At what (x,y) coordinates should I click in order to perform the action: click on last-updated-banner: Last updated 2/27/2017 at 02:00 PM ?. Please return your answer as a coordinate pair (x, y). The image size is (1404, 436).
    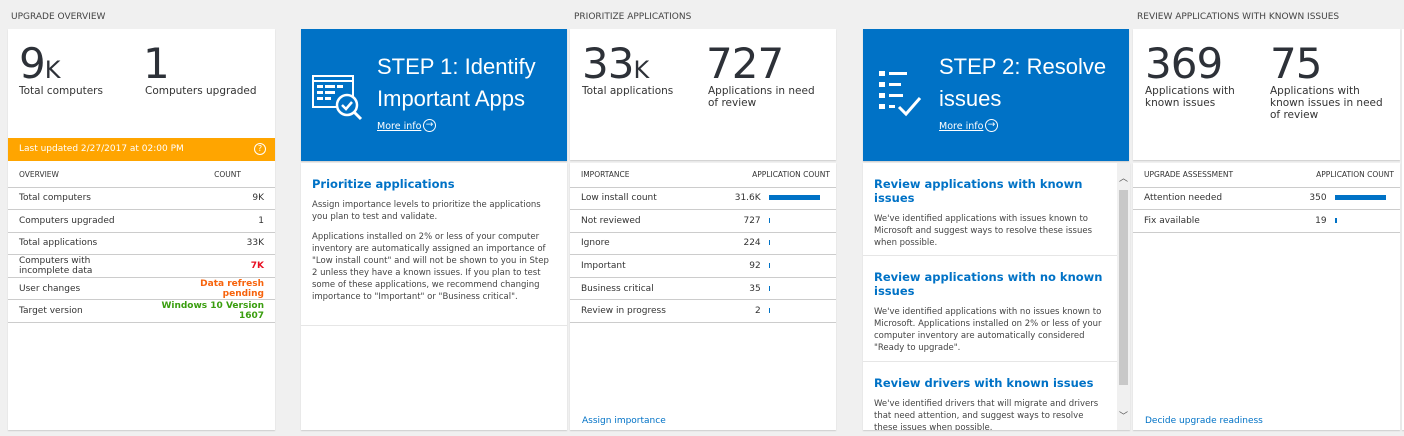
    Looking at the image, I should click on (141, 149).